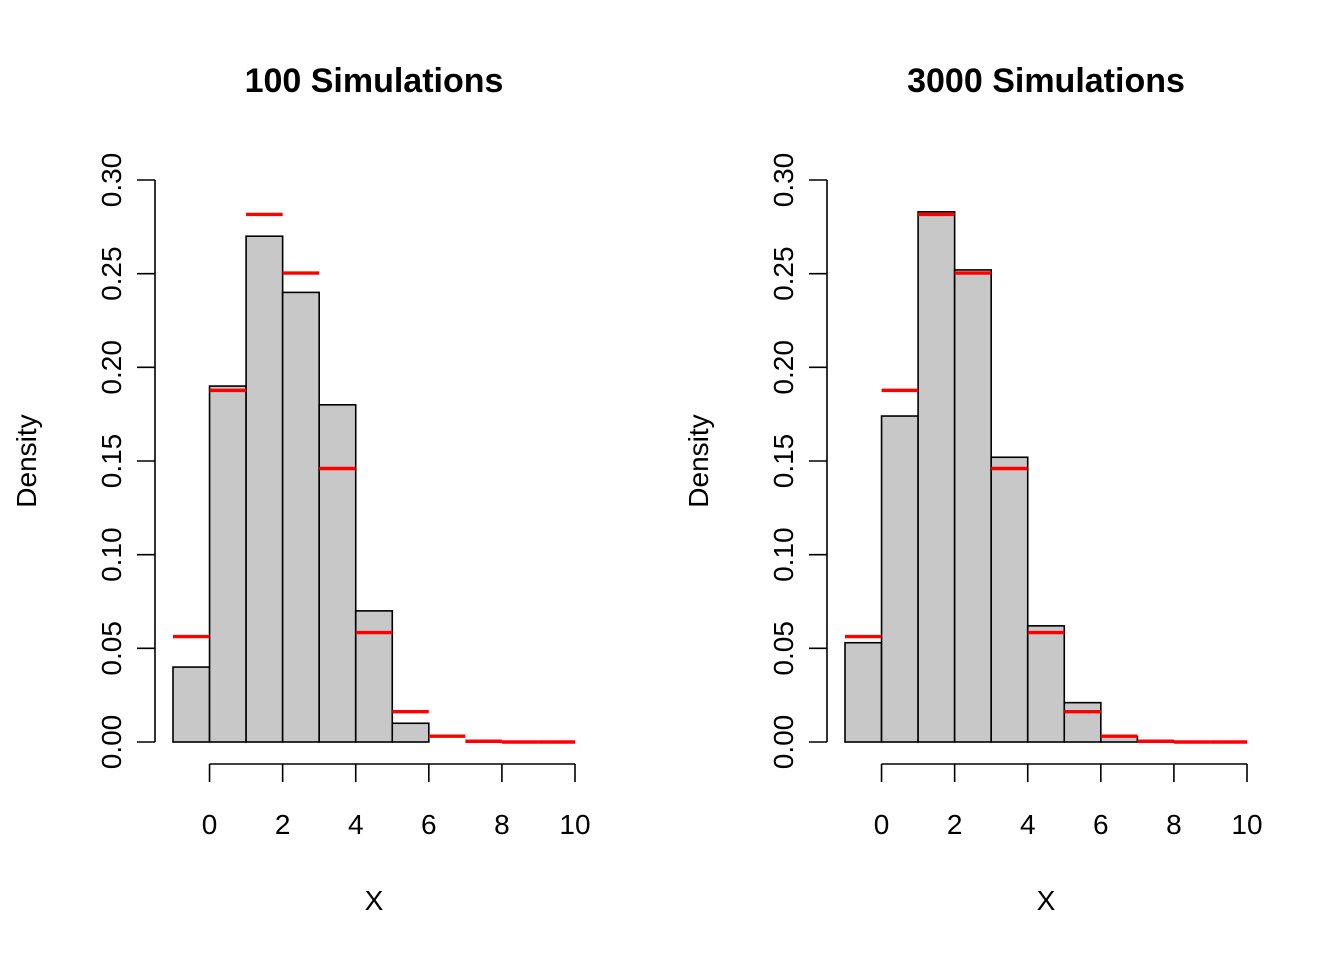  What do you see at coordinates (1046, 81) in the screenshot?
I see `chart-title: 3000 Simulations` at bounding box center [1046, 81].